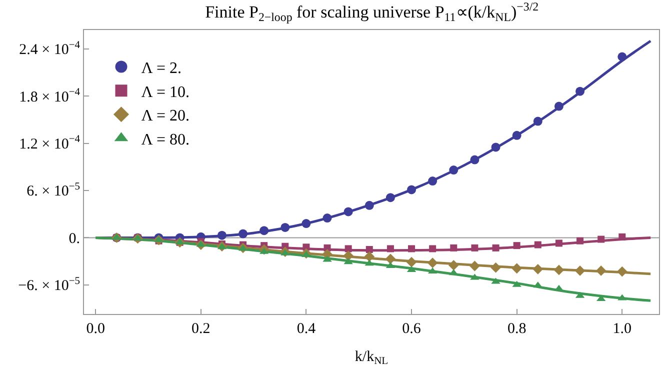  What do you see at coordinates (165, 139) in the screenshot?
I see `legend-label: Λ = 80.` at bounding box center [165, 139].